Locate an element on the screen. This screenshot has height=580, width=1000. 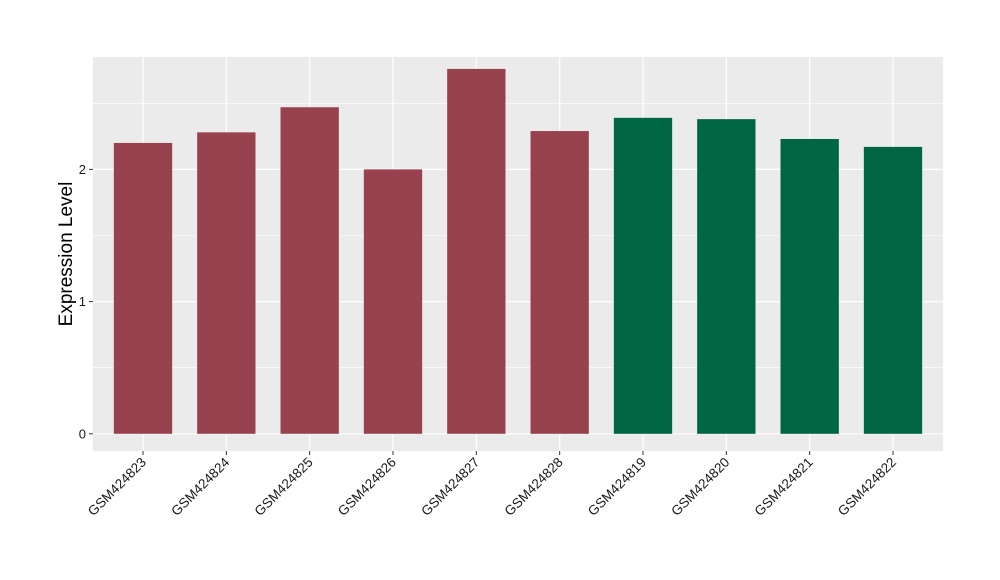
x-tick-label: GSM424827 is located at coordinates (450, 487).